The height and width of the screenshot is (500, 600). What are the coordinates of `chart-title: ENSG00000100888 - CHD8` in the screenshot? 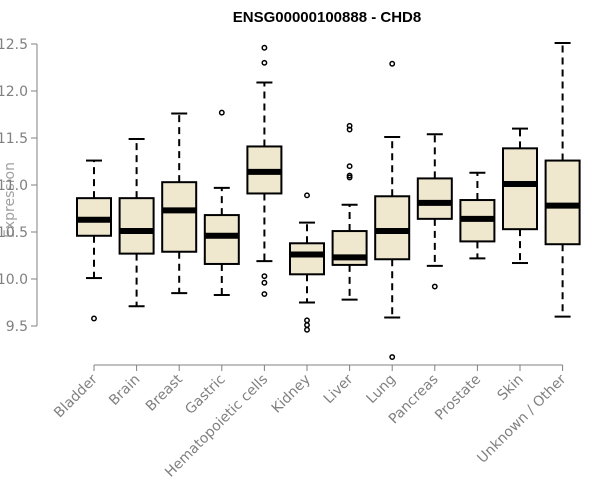 It's located at (327, 17).